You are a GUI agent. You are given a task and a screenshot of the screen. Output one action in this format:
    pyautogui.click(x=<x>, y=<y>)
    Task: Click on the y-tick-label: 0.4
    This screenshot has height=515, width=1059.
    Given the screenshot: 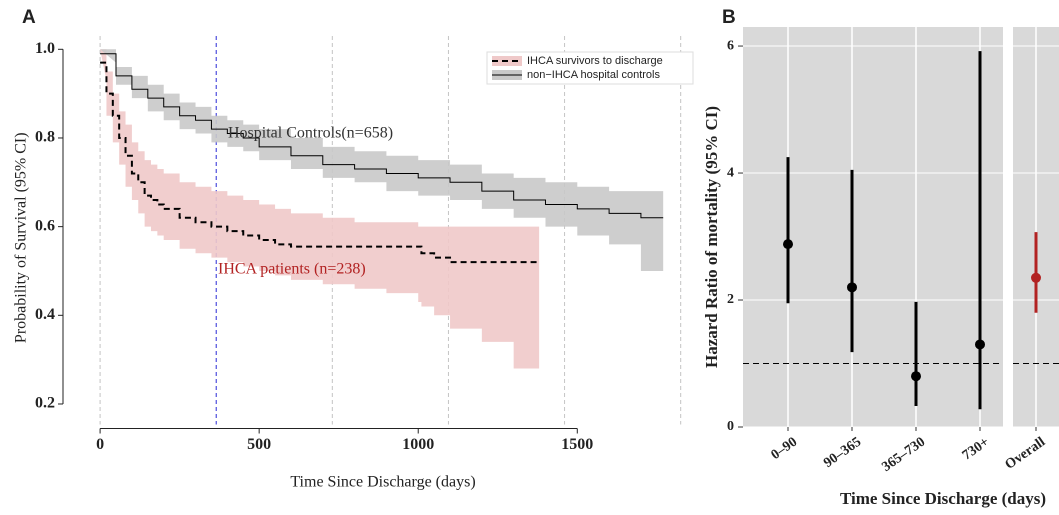 What is the action you would take?
    pyautogui.click(x=45, y=314)
    